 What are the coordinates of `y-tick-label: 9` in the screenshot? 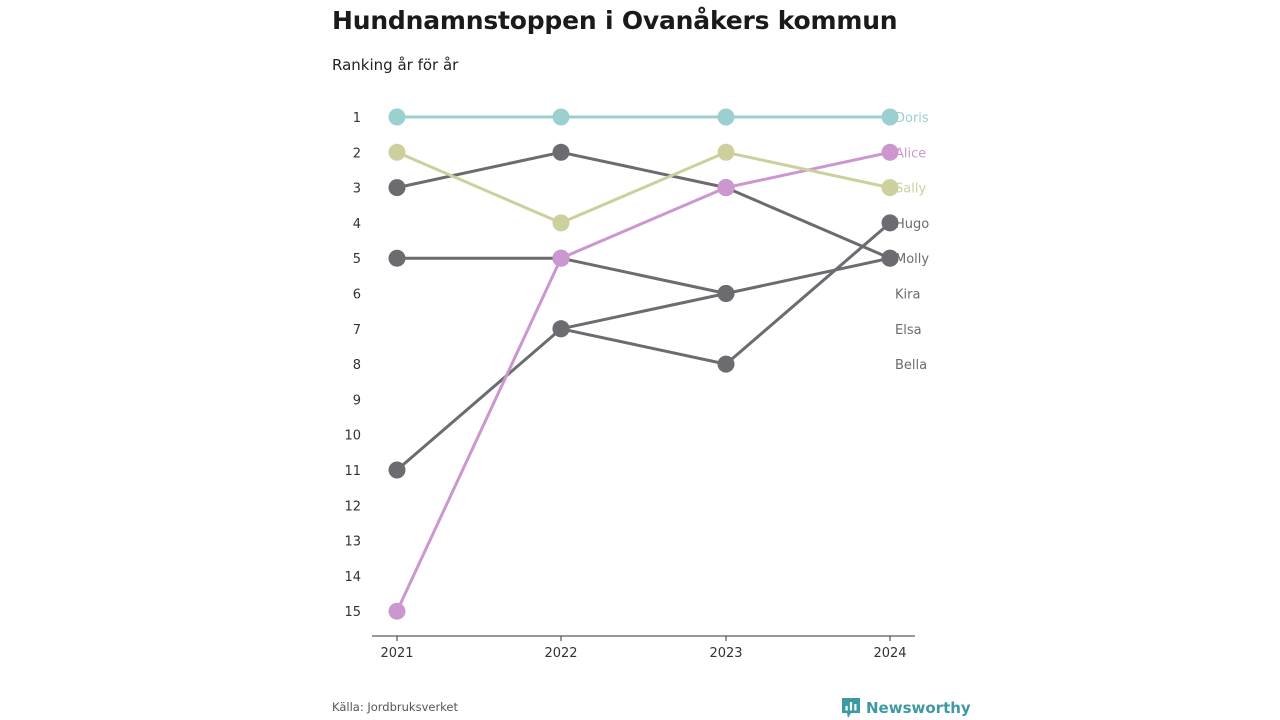 It's located at (357, 400).